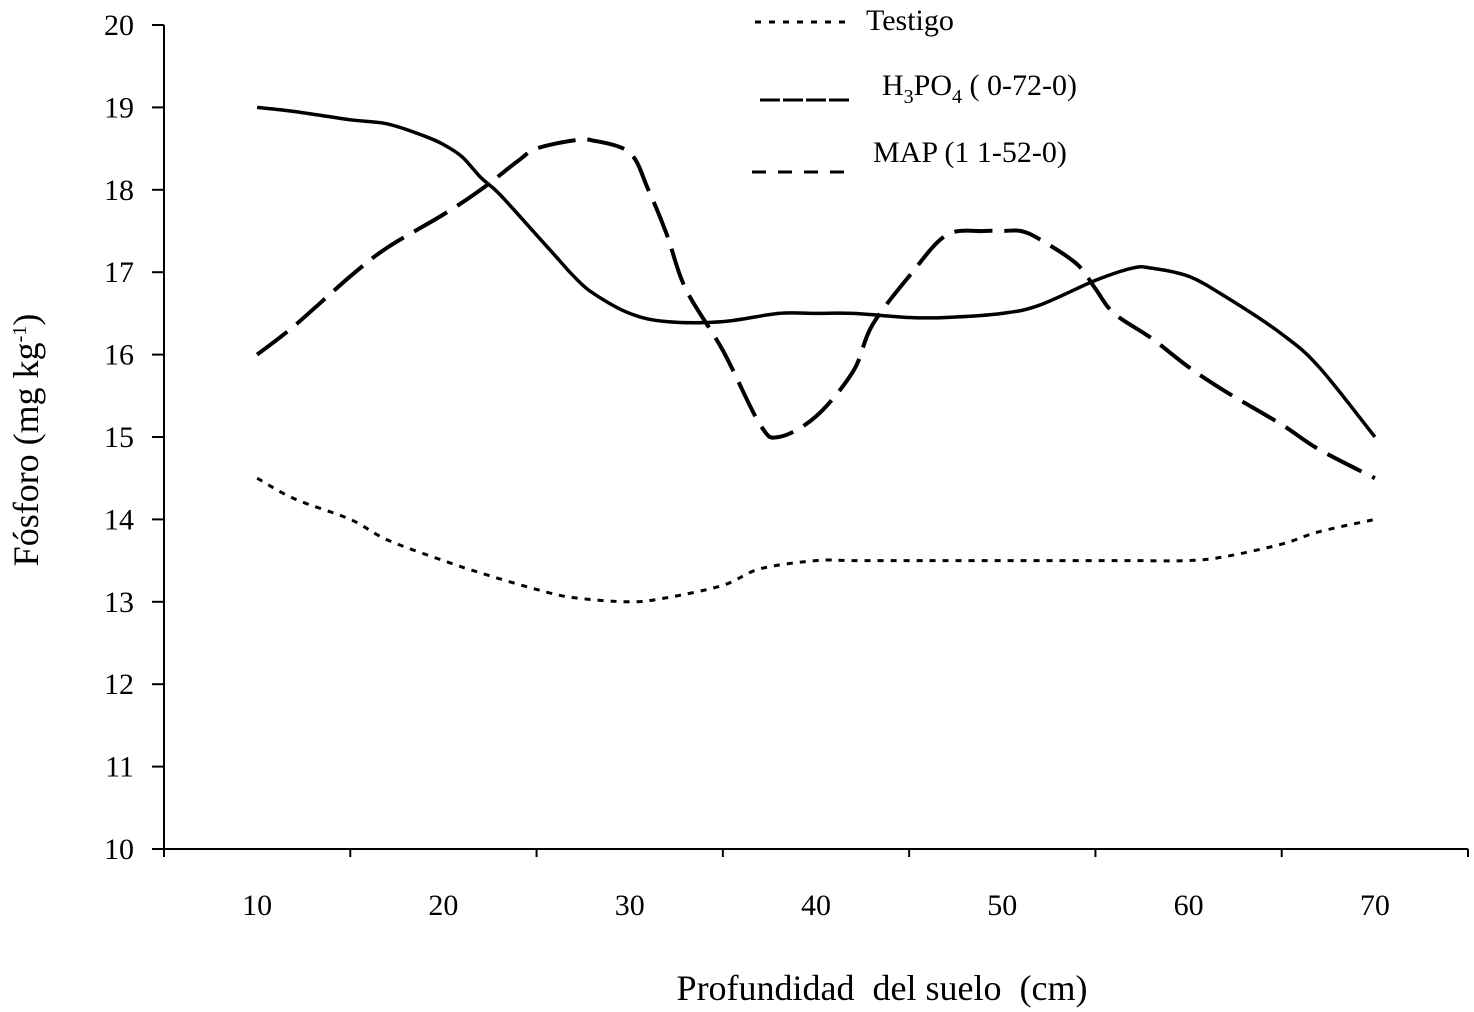 This screenshot has height=1012, width=1474. I want to click on legend-label-h3po4: H3PO4 ( 0-72-0), so click(979, 88).